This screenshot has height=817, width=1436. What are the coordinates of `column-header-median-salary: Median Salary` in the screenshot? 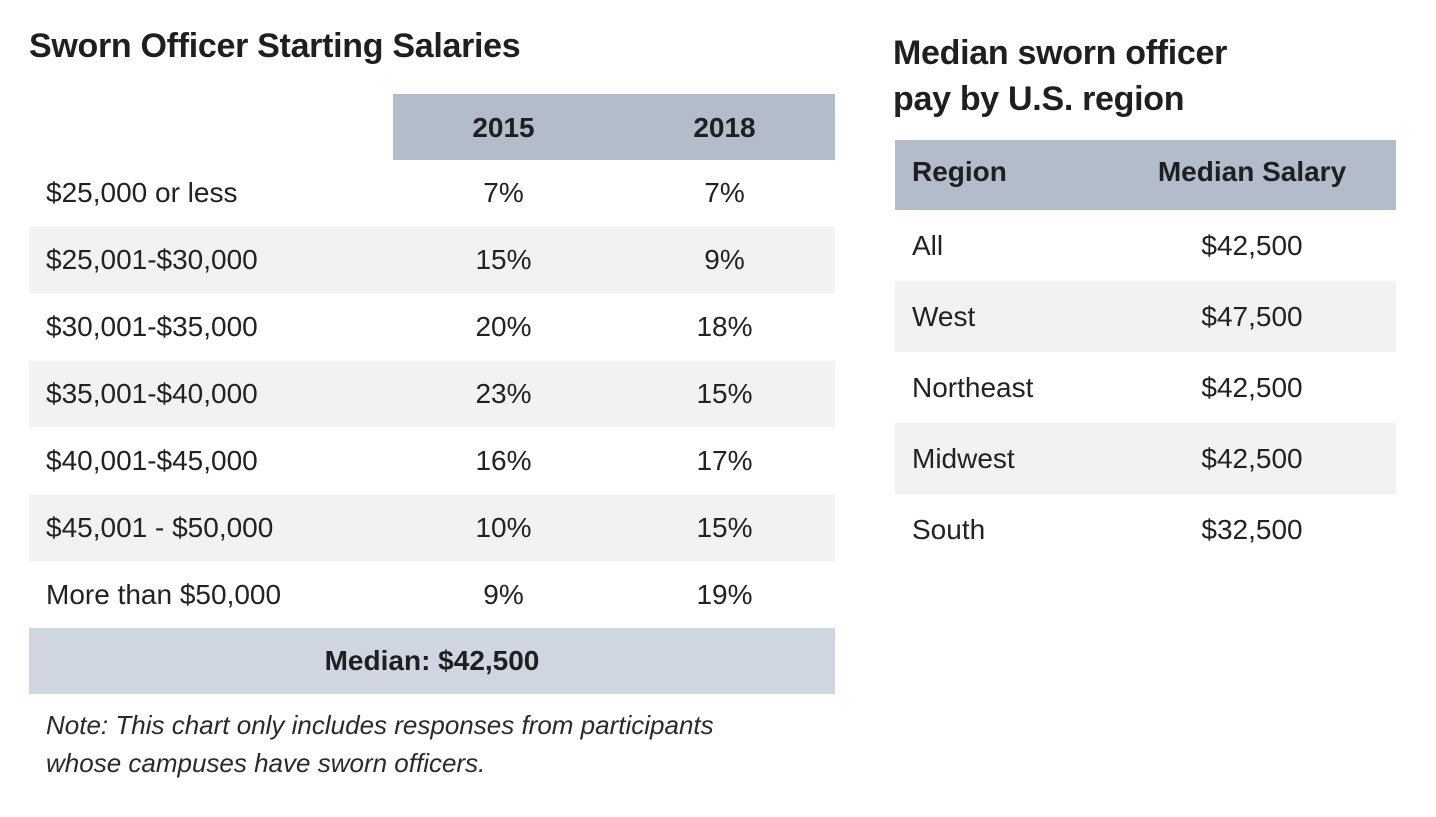 It's located at (1252, 171).